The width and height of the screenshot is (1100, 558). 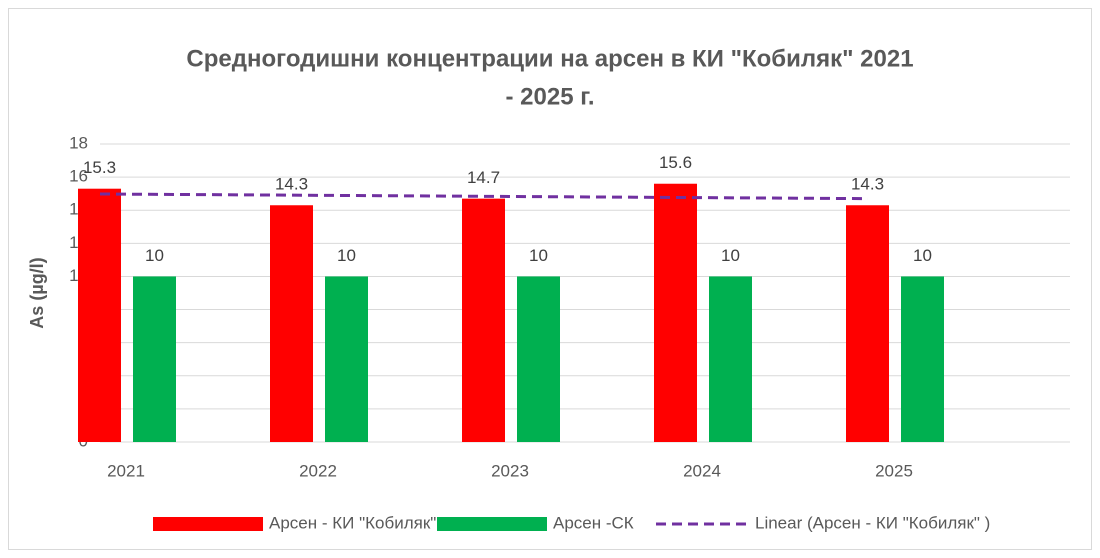 I want to click on x-tick-label: 2025, so click(x=894, y=470).